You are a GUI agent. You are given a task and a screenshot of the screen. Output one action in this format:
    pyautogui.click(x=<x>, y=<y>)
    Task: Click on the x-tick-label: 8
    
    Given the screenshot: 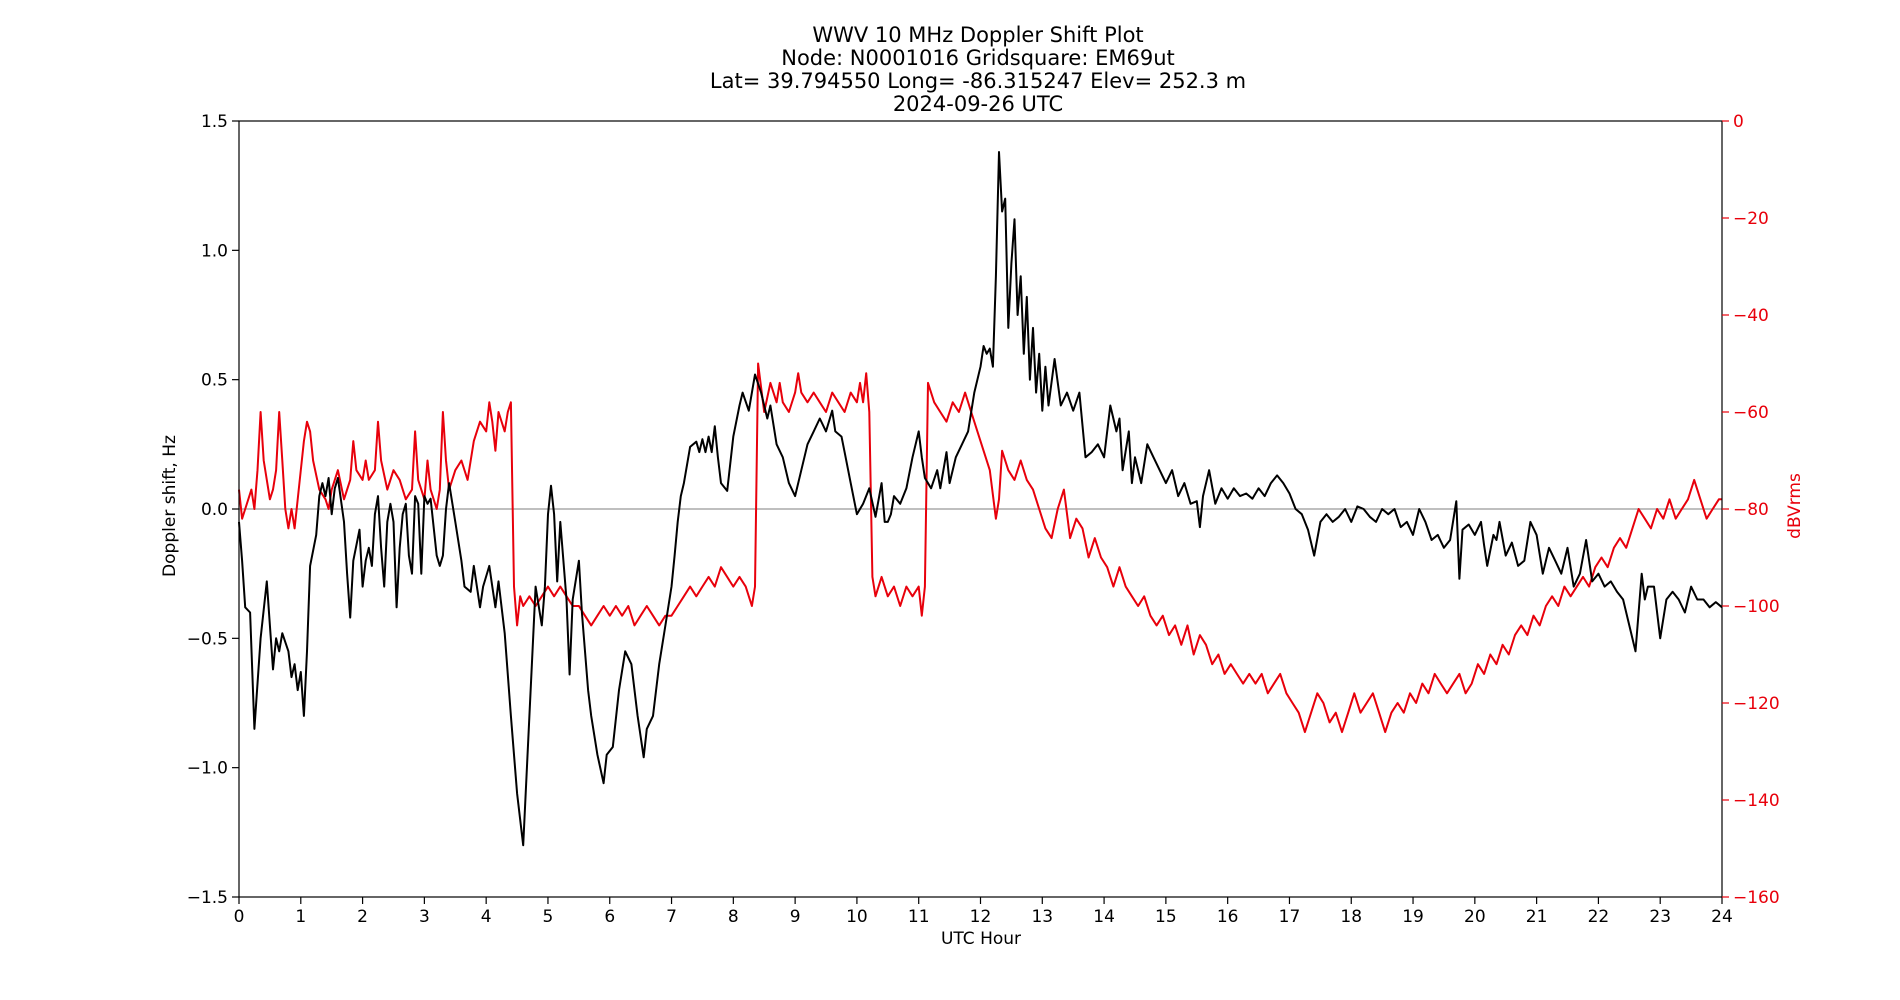 What is the action you would take?
    pyautogui.click(x=733, y=917)
    